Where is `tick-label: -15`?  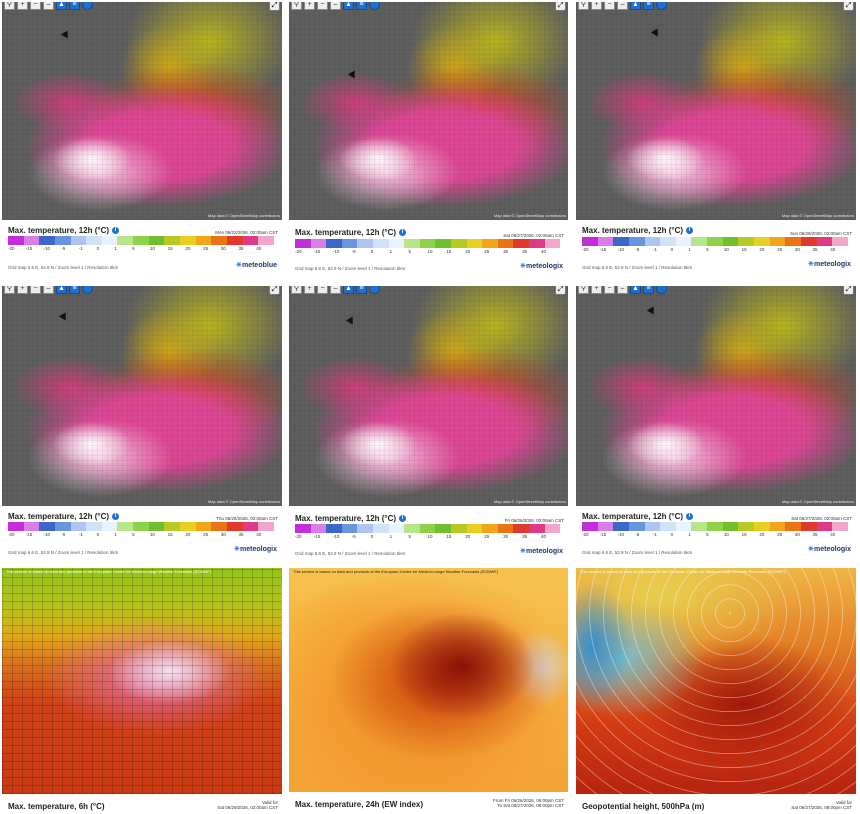 tick-label: -15 is located at coordinates (317, 536).